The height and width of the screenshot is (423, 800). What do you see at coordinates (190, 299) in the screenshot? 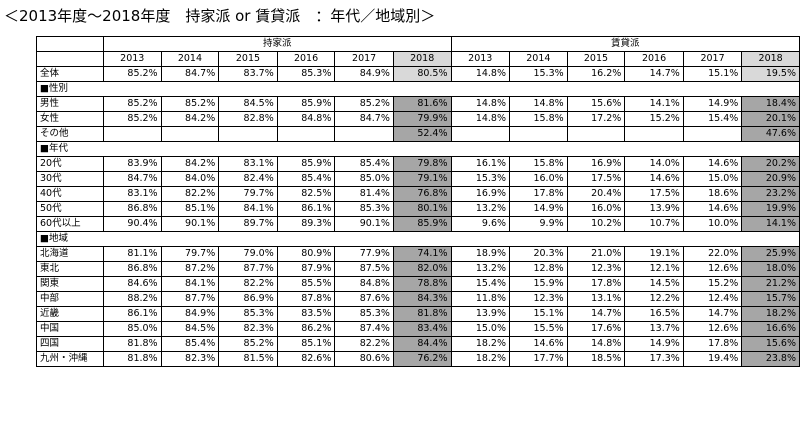
I see `own-cell: 87.7%` at bounding box center [190, 299].